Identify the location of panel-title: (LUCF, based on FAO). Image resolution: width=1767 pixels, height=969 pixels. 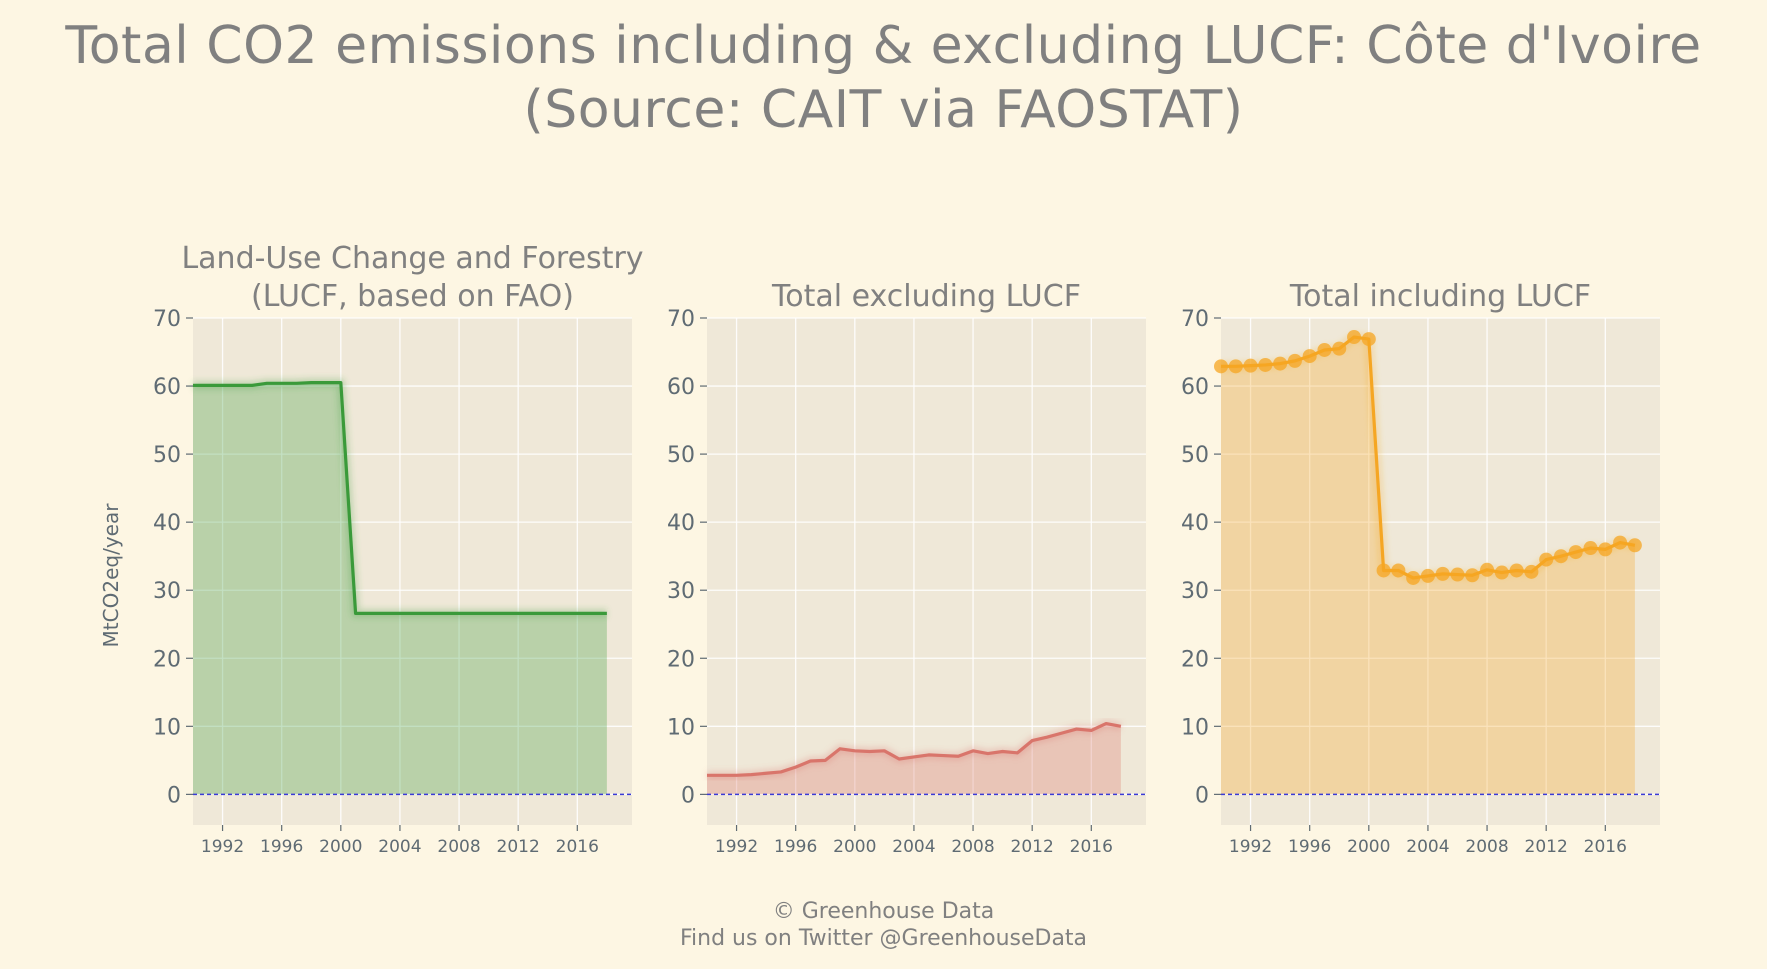
(412, 296).